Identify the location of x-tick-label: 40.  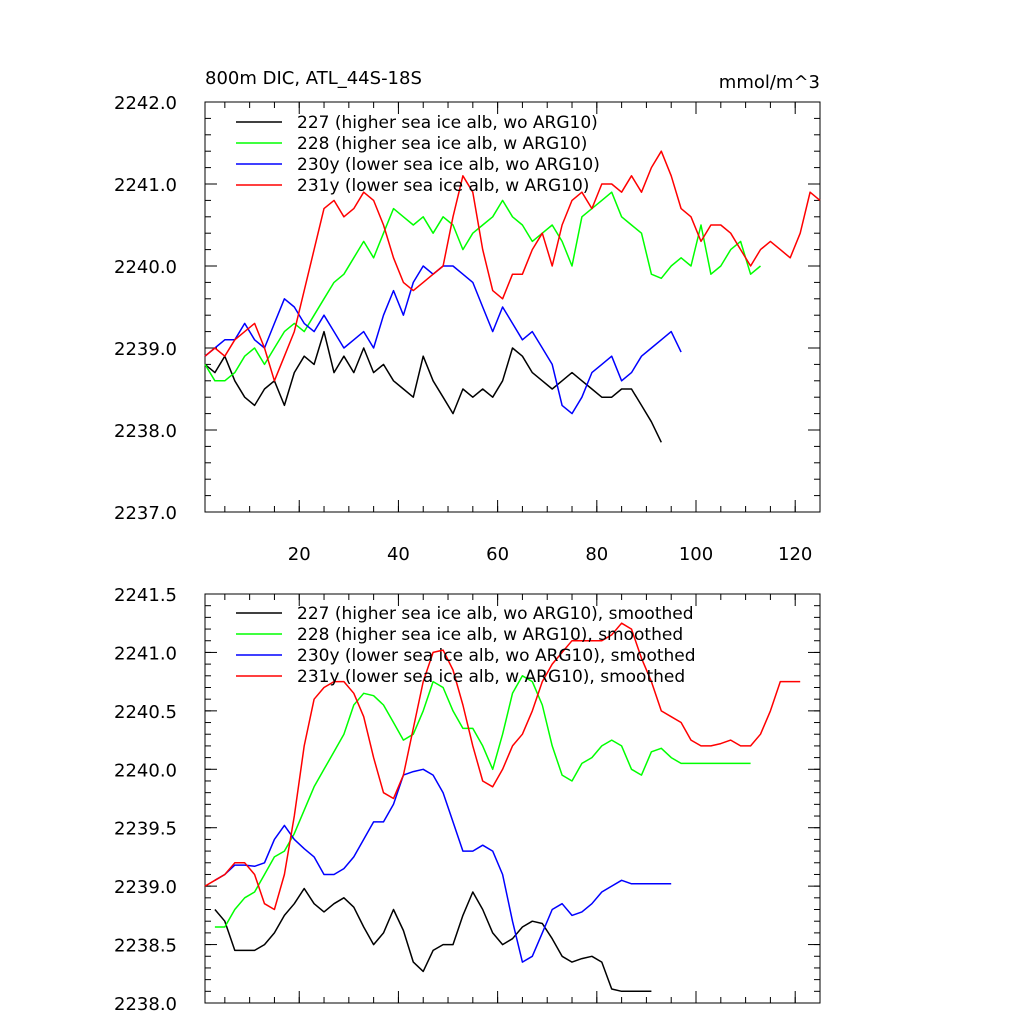
(398, 554).